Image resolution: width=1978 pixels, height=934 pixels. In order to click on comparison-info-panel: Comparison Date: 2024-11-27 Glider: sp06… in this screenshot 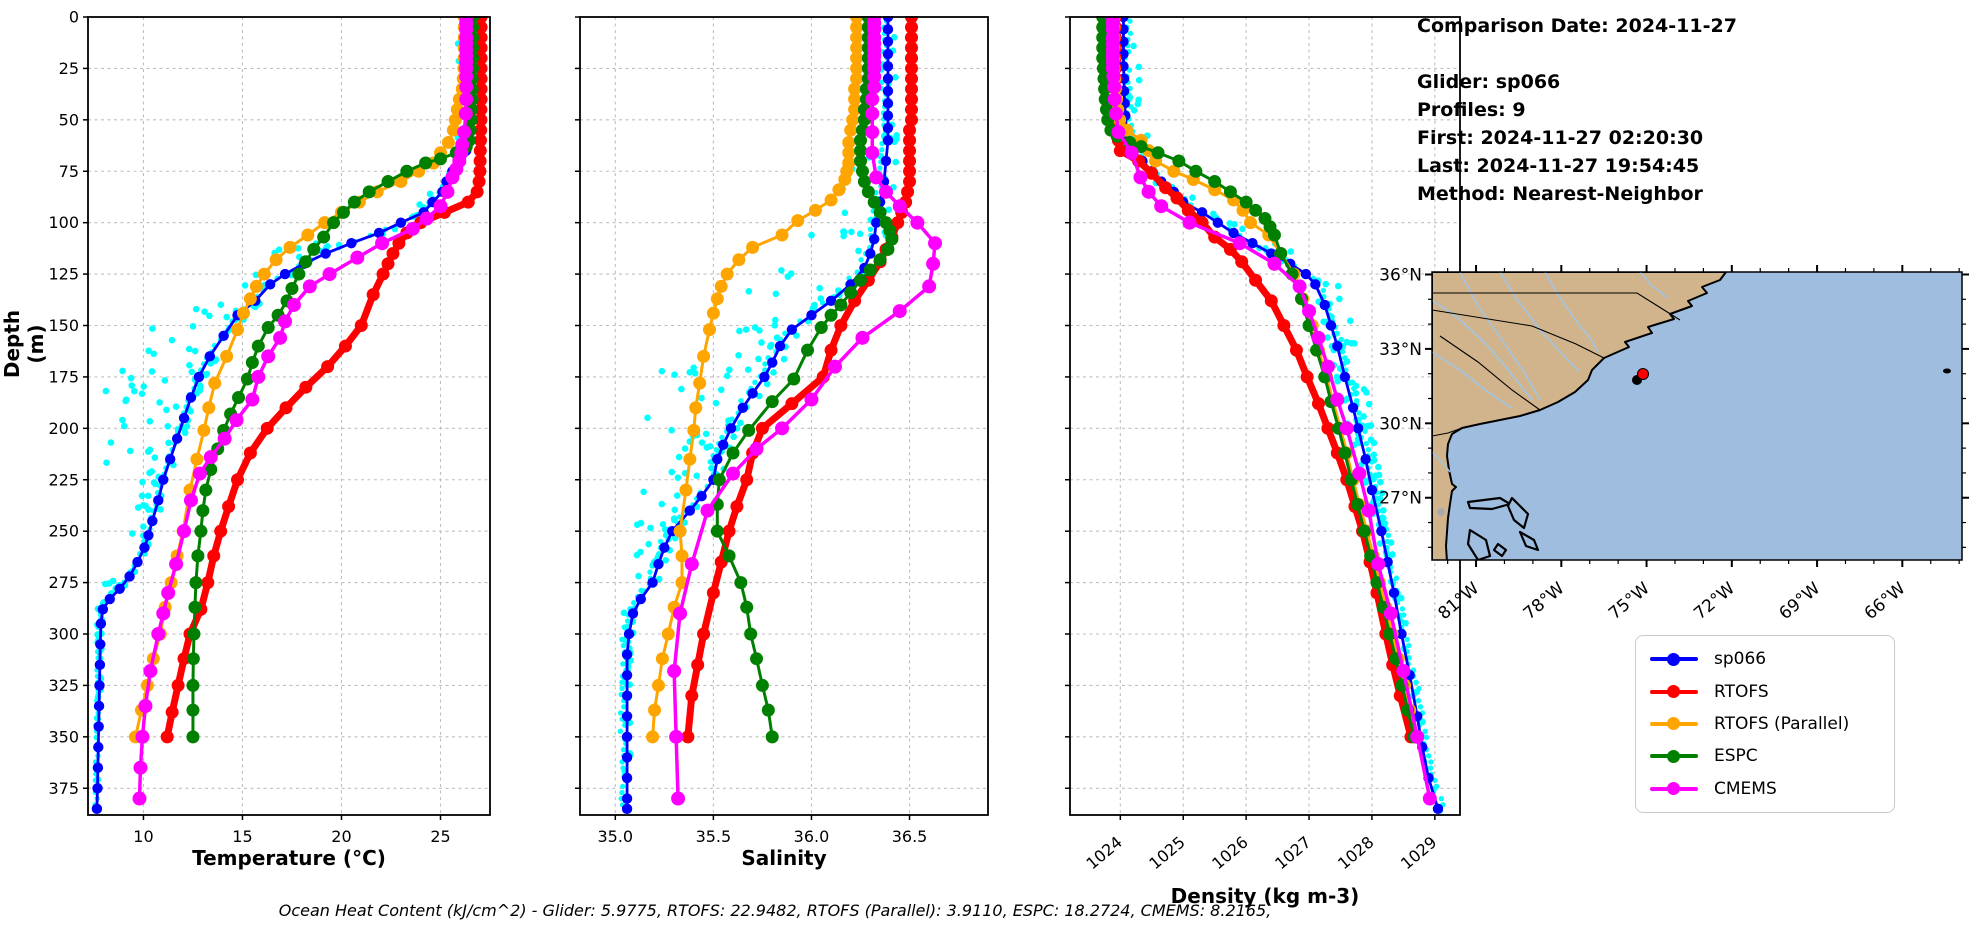, I will do `click(1577, 110)`.